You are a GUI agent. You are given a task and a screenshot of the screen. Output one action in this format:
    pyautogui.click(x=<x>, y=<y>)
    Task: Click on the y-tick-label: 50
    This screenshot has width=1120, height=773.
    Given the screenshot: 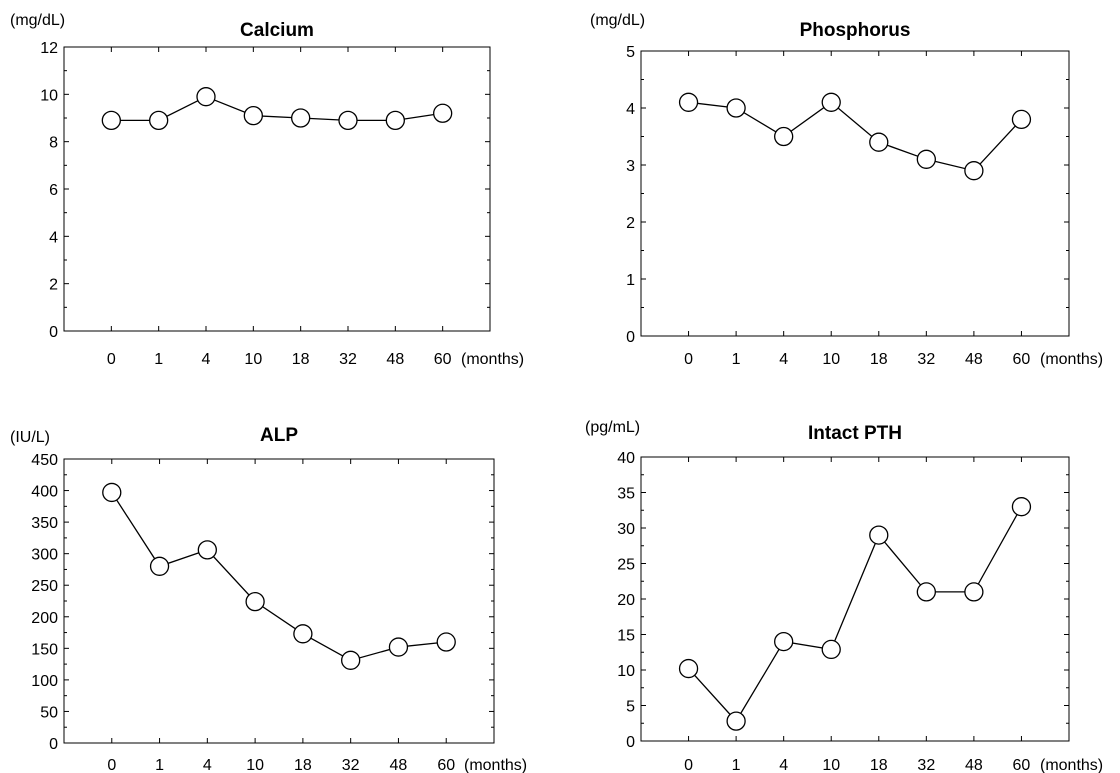 What is the action you would take?
    pyautogui.click(x=49, y=712)
    